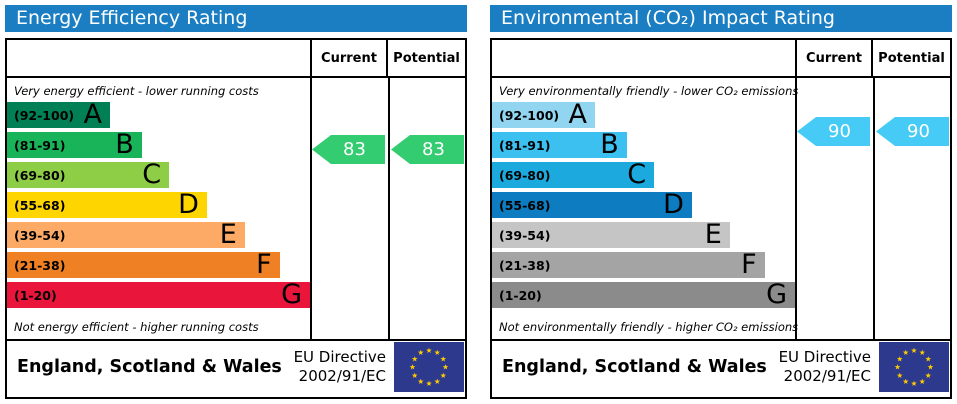 This screenshot has height=404, width=957. I want to click on environmental-potential-column-header: Potential, so click(910, 58).